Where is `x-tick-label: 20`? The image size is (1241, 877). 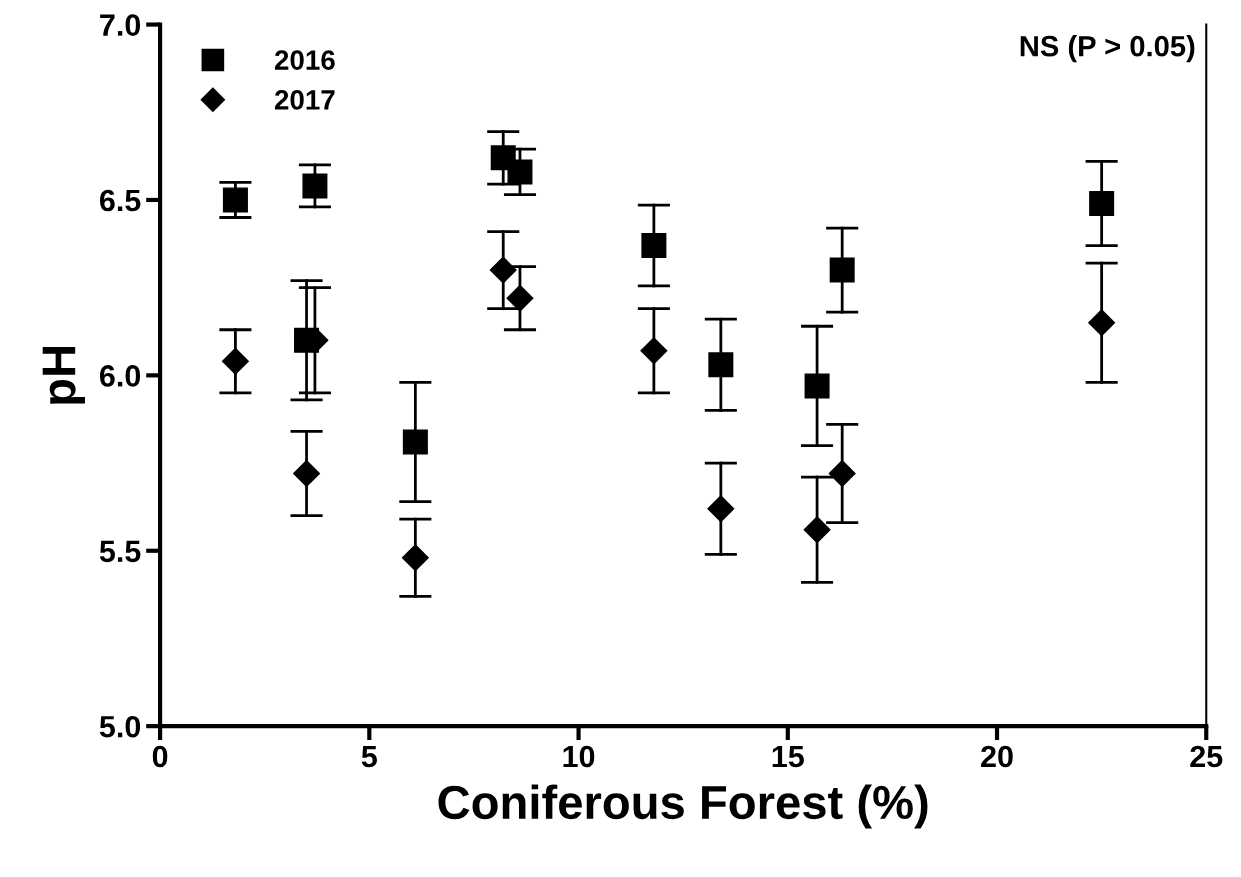 x-tick-label: 20 is located at coordinates (997, 756).